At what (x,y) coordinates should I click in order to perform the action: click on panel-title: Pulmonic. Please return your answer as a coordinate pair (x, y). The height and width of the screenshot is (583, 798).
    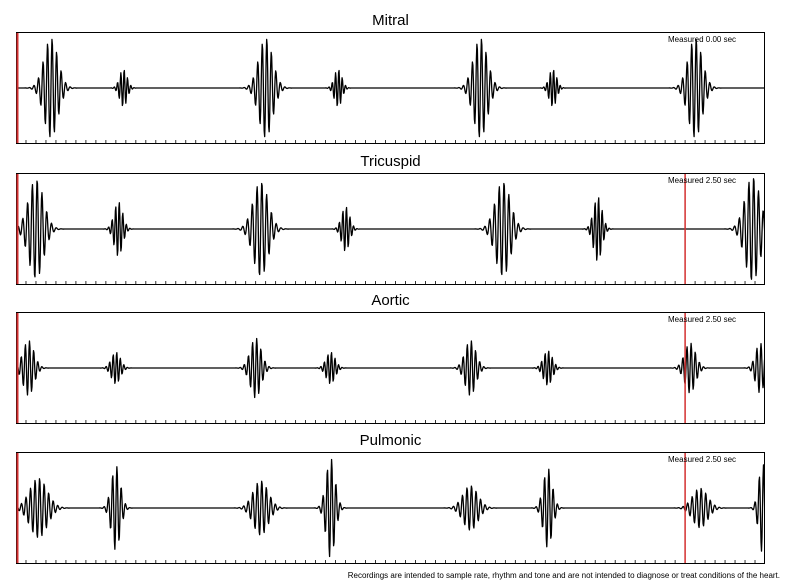
    Looking at the image, I should click on (390, 440).